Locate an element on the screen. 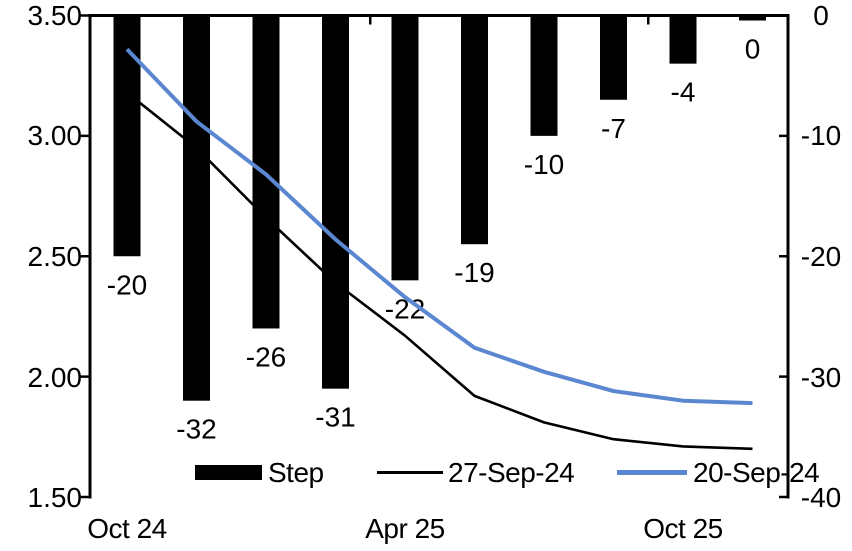 This screenshot has width=852, height=551. x-axis-label-apr25: Apr 25 is located at coordinates (405, 528).